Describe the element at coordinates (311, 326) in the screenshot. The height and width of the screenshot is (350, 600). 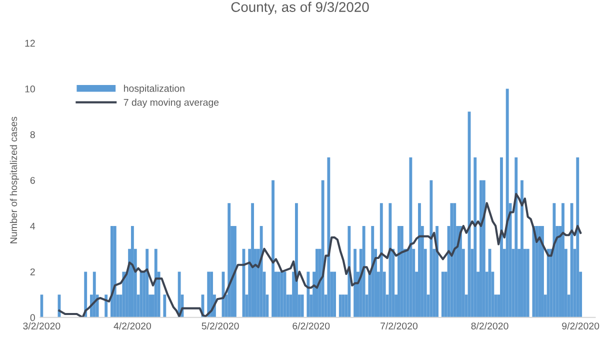
I see `x-tick-label: 6/2/2020` at that location.